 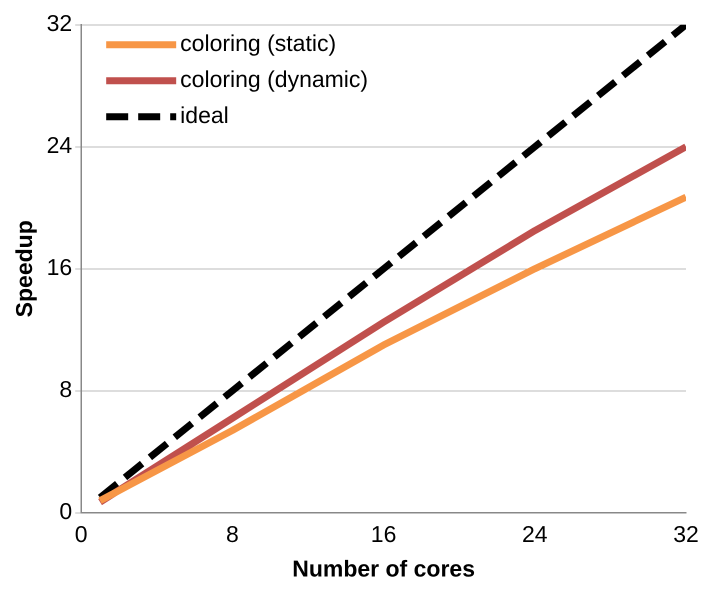 I want to click on legend-label: coloring (dynamic), so click(x=274, y=79).